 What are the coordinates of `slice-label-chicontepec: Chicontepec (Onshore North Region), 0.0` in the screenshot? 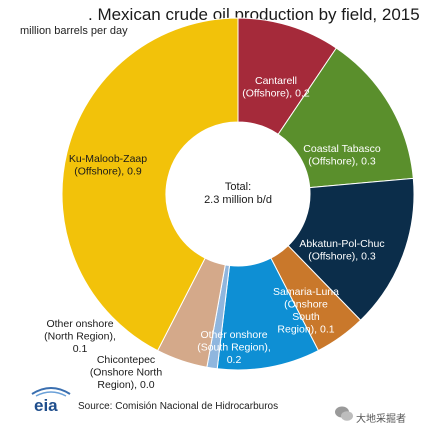 It's located at (126, 372).